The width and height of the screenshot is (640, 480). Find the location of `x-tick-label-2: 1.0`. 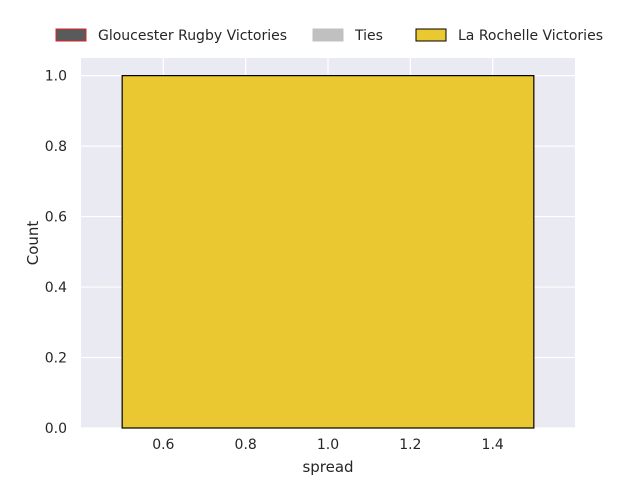

x-tick-label-2: 1.0 is located at coordinates (328, 445).